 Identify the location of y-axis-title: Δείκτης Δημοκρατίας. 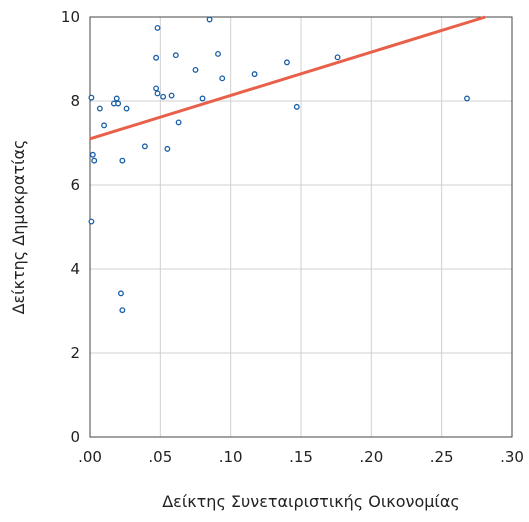
(18, 227).